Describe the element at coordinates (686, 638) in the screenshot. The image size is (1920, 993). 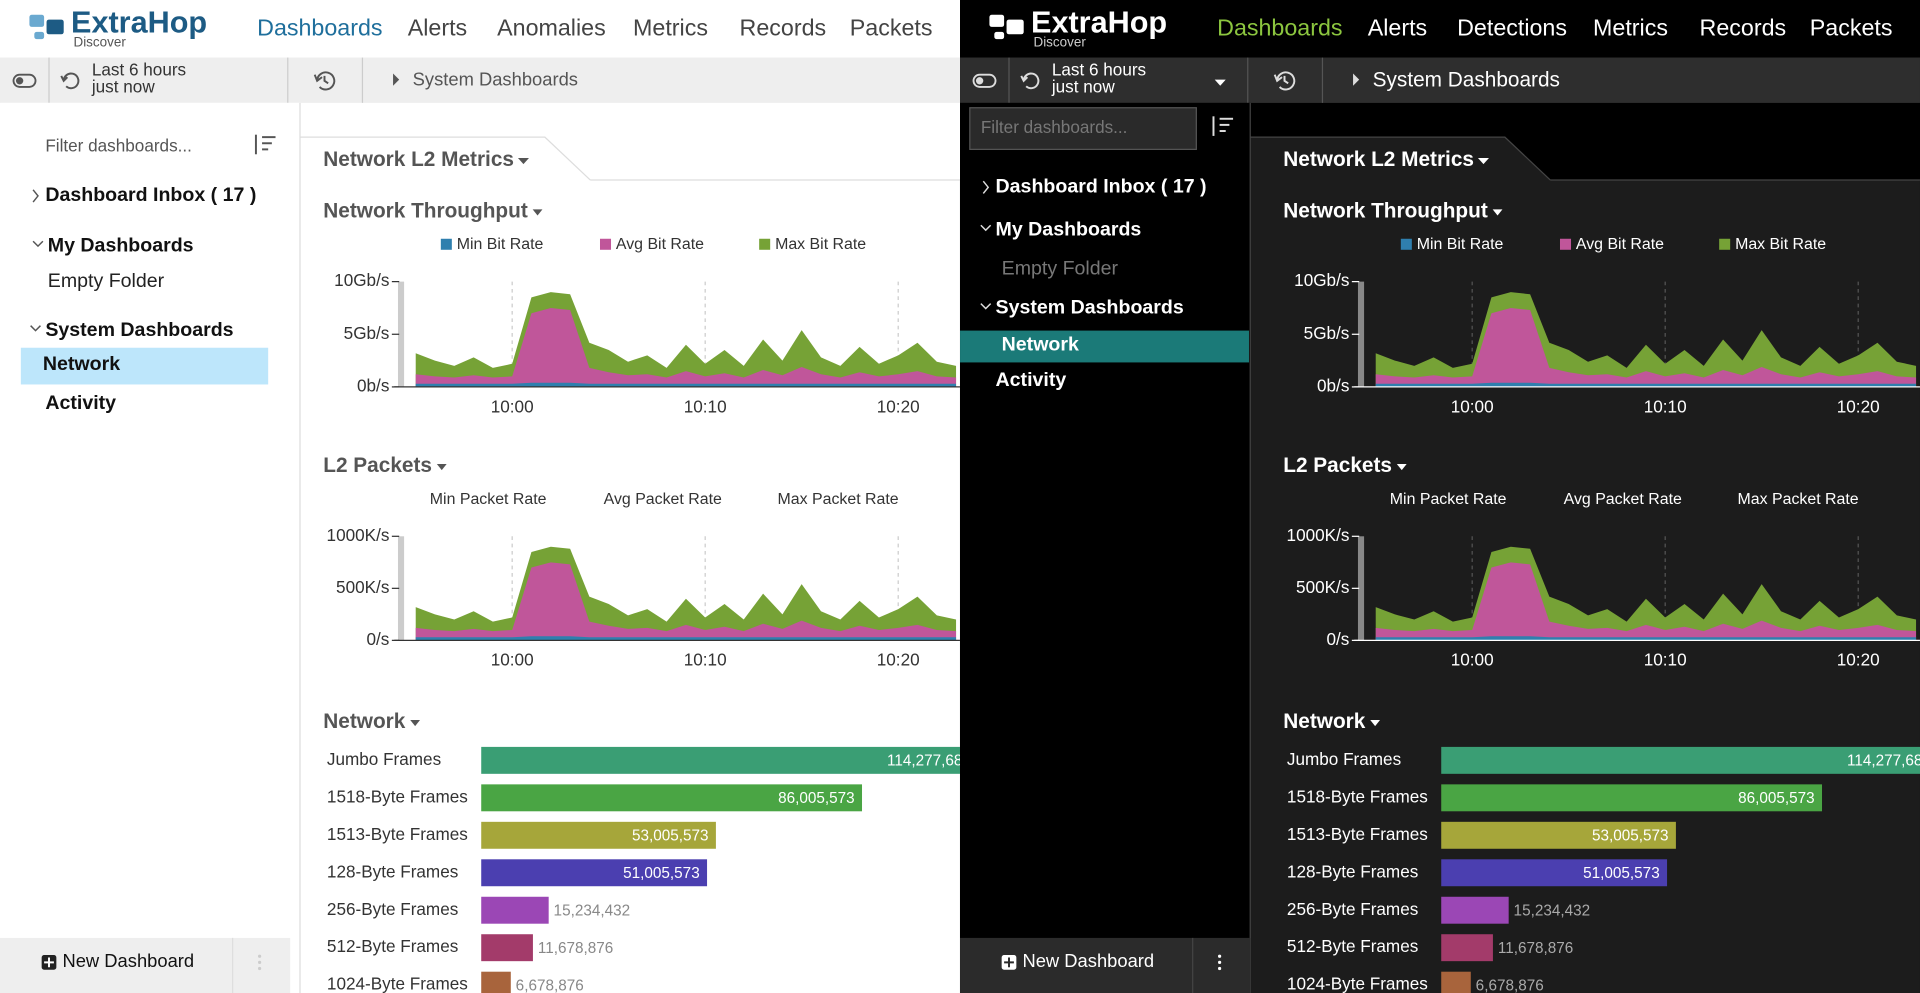
I see `area-series` at that location.